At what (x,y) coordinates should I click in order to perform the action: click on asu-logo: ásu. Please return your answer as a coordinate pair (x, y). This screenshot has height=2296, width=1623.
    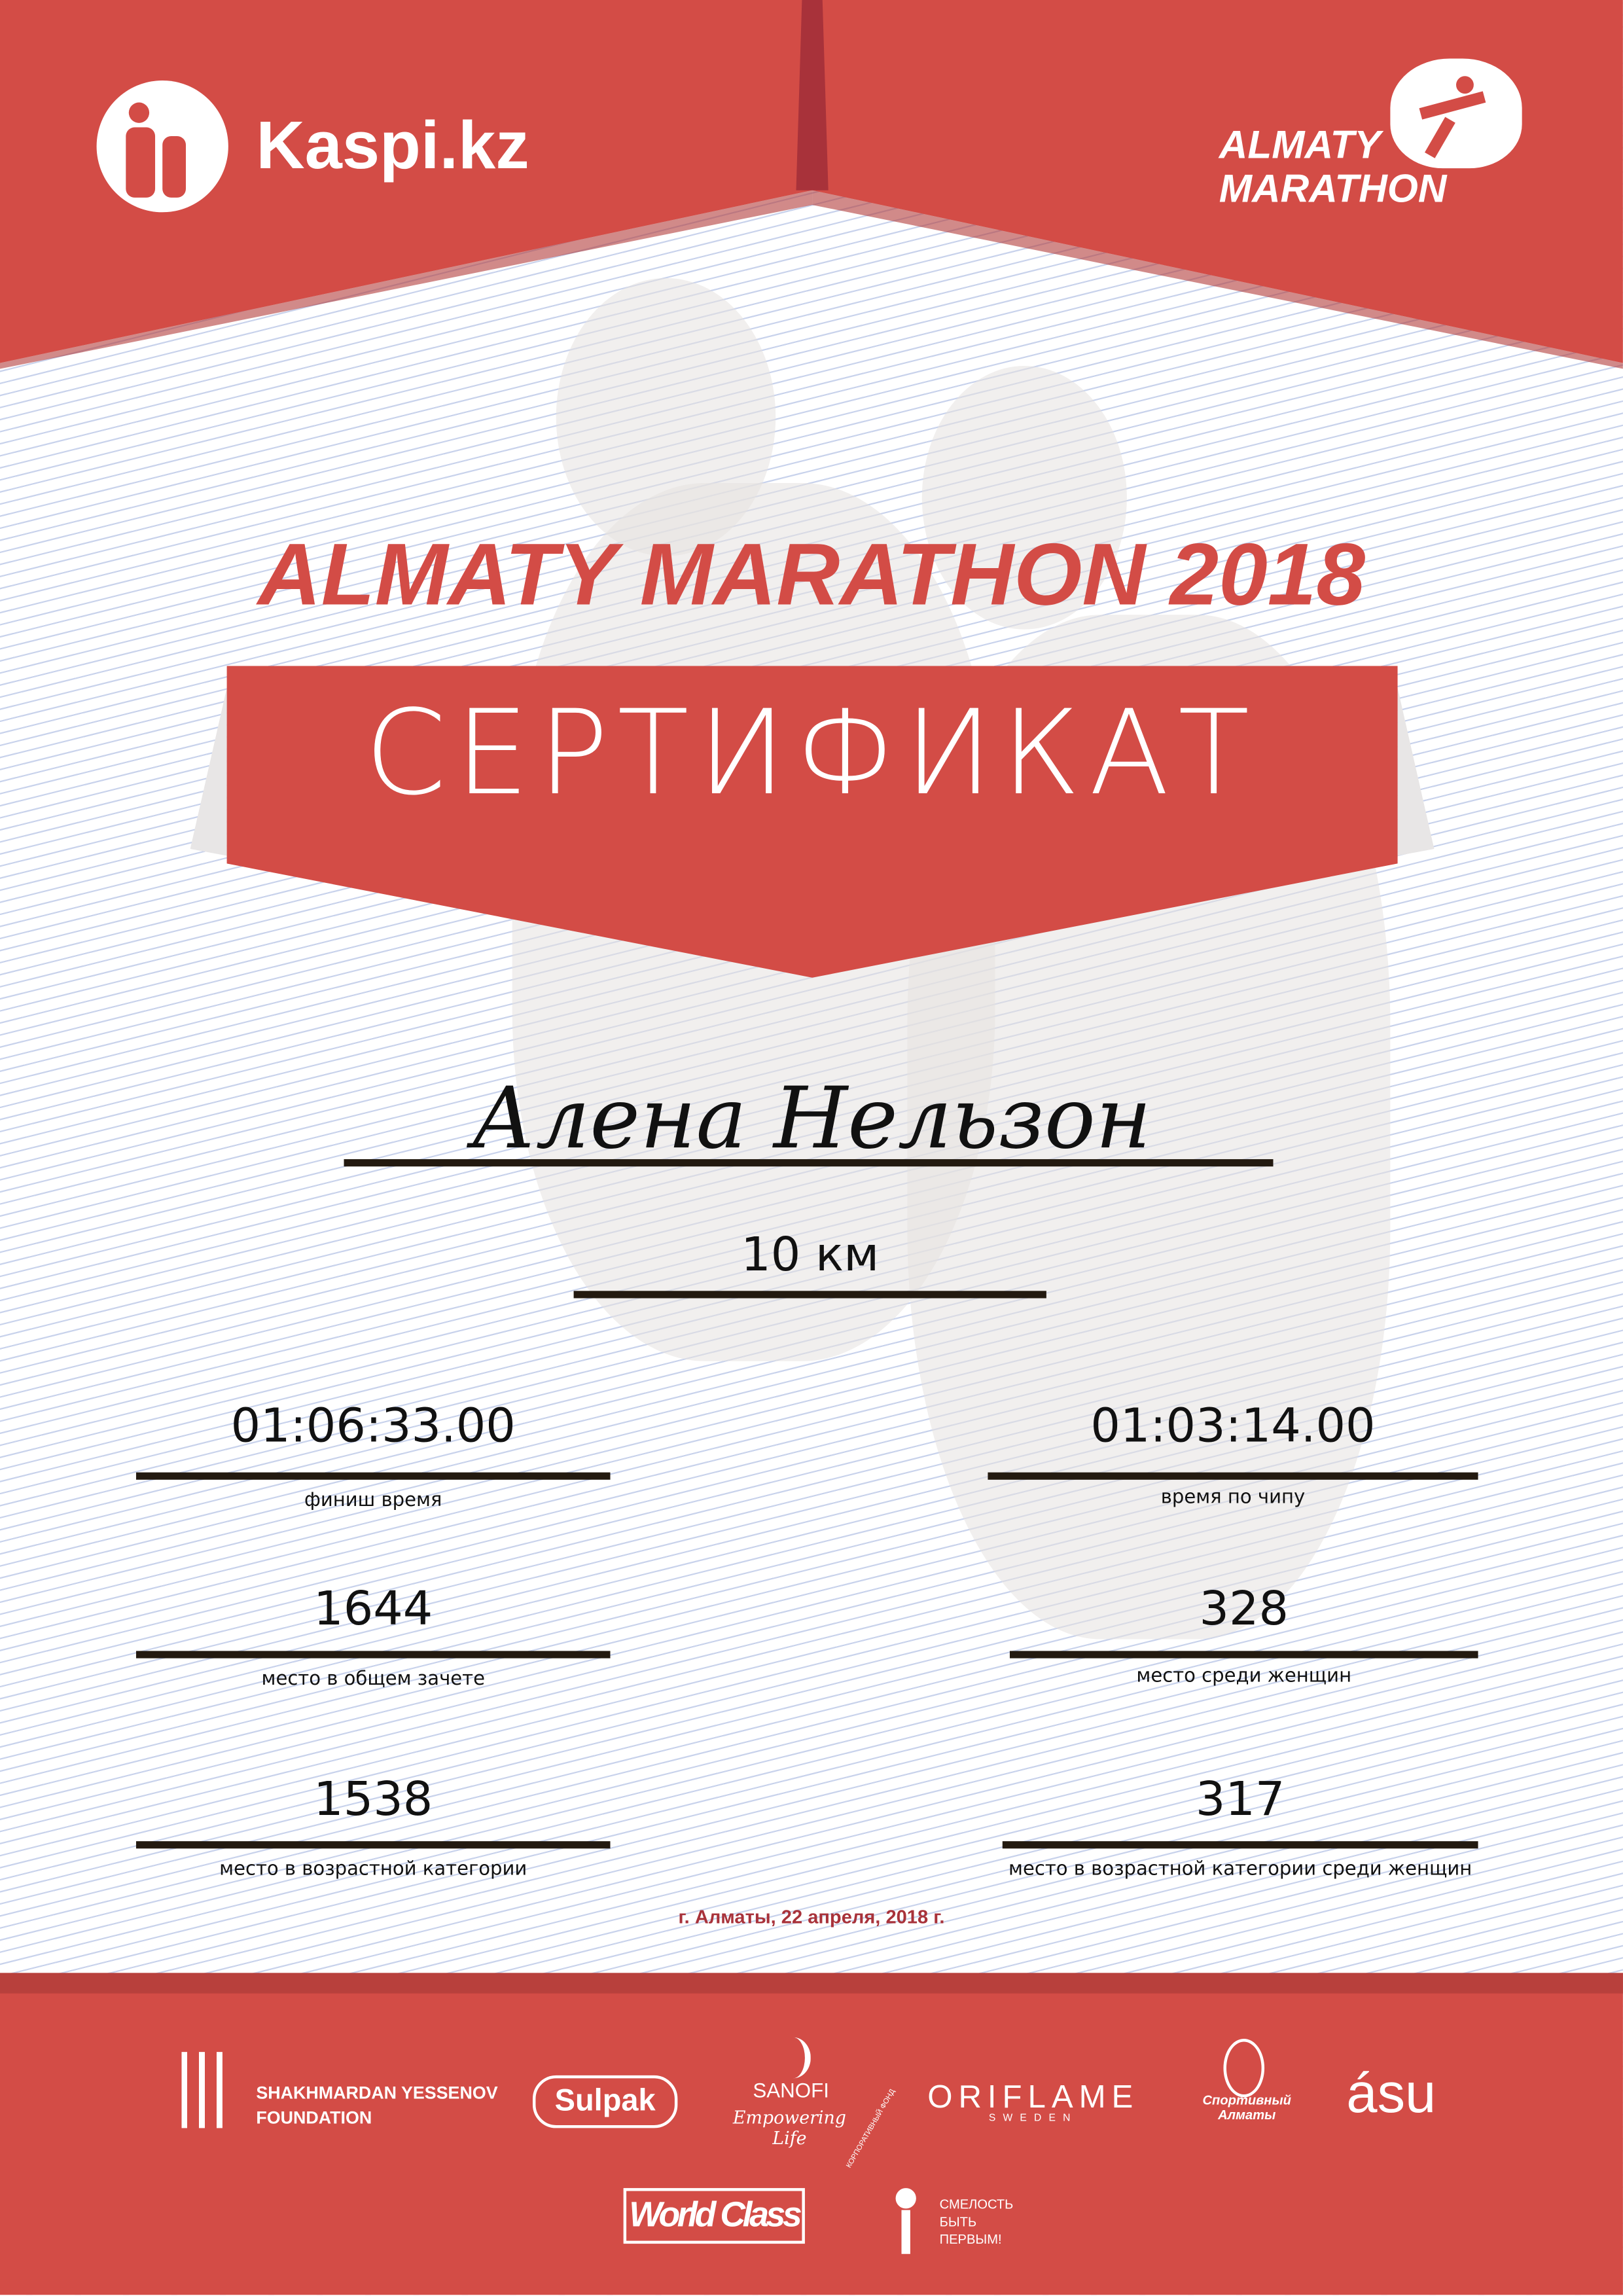
    Looking at the image, I should click on (1391, 2094).